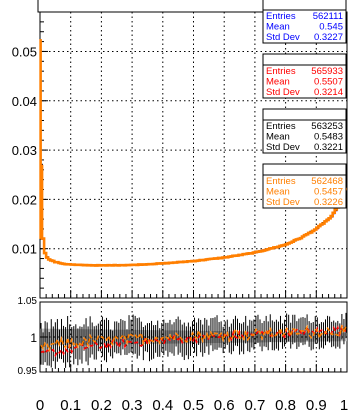  I want to click on lower-xtick-label: 0, so click(40, 405).